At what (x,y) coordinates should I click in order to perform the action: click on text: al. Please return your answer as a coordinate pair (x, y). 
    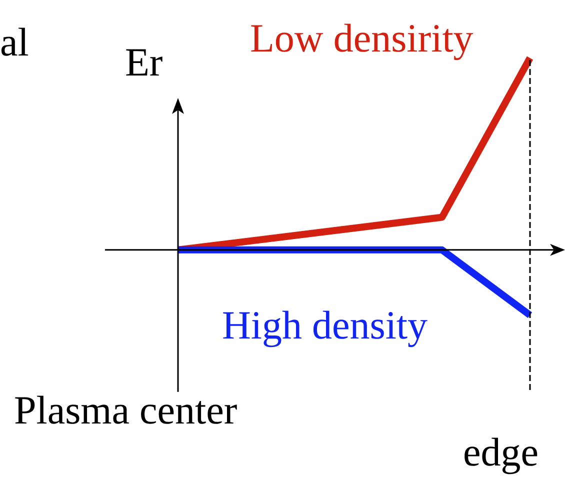
    Looking at the image, I should click on (14, 42).